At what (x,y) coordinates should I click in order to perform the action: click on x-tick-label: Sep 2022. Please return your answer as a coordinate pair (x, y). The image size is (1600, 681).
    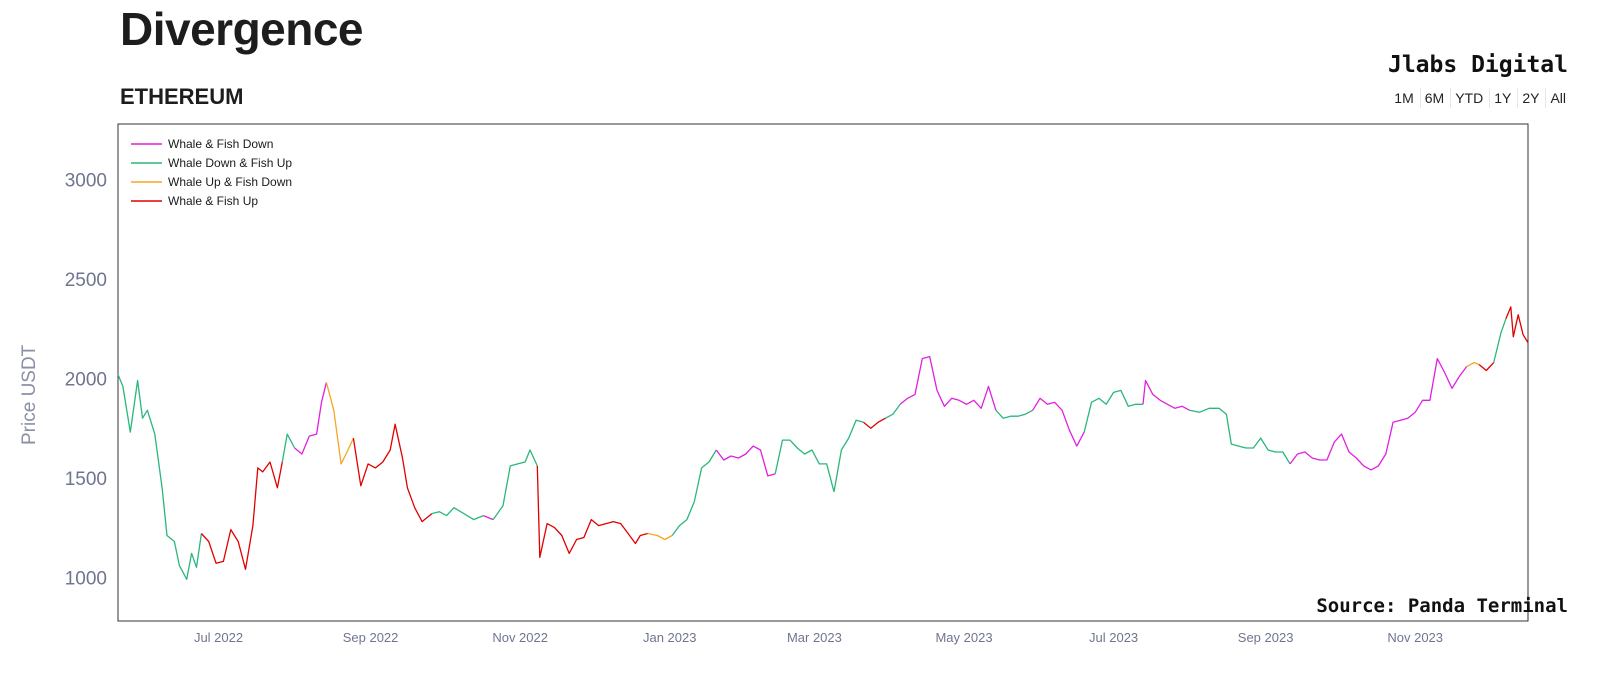
    Looking at the image, I should click on (371, 637).